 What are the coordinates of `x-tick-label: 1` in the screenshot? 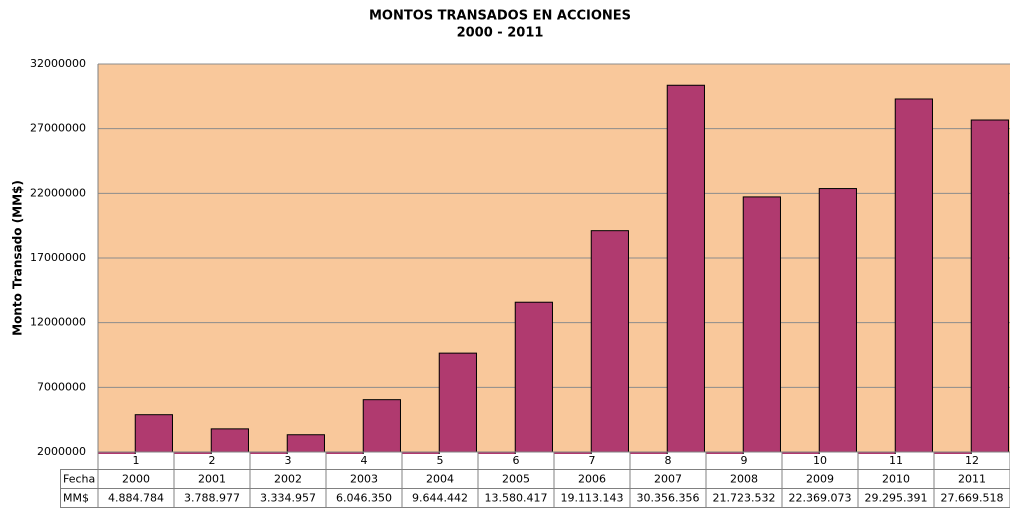 It's located at (136, 460).